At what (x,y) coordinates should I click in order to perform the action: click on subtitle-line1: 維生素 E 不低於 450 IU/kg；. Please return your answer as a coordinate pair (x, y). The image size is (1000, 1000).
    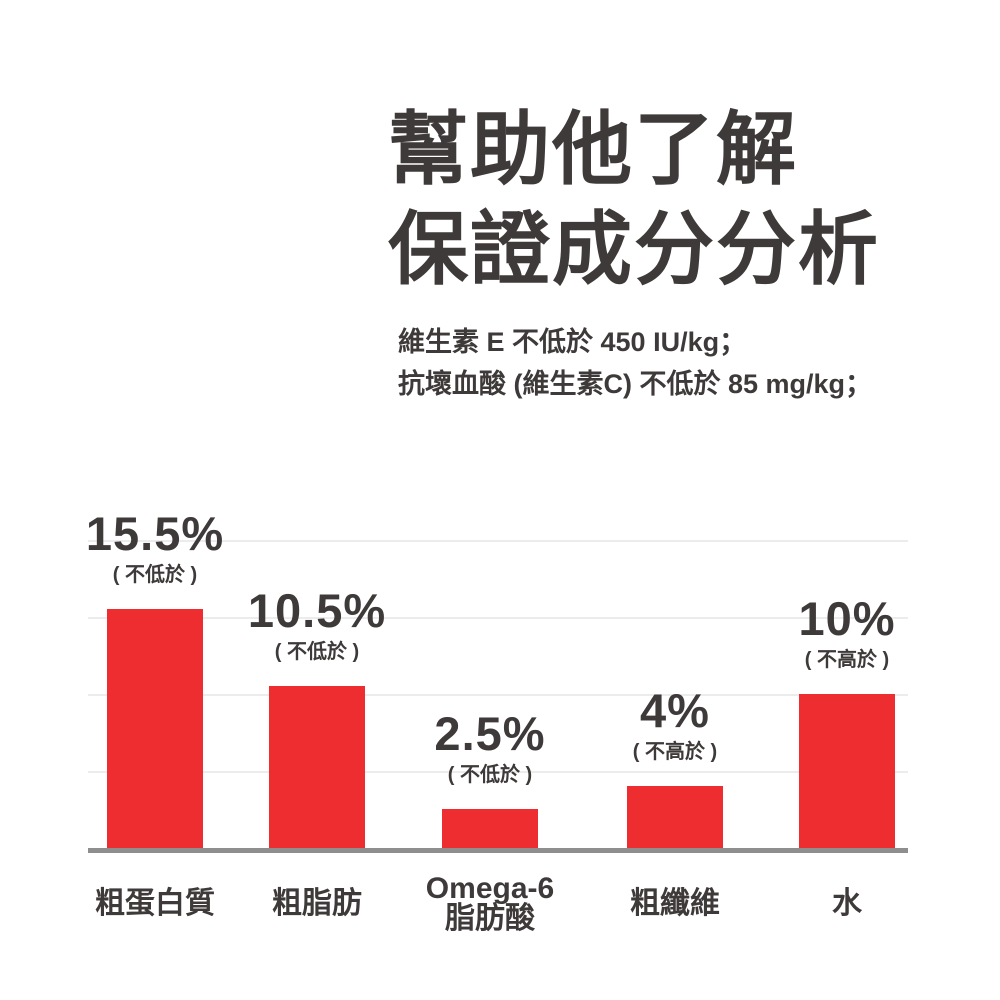
    Looking at the image, I should click on (572, 342).